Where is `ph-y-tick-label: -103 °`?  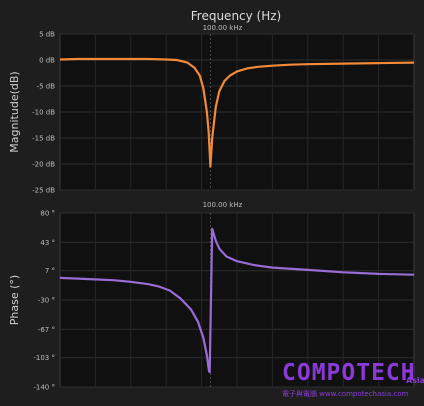
ph-y-tick-label: -103 ° is located at coordinates (44, 358).